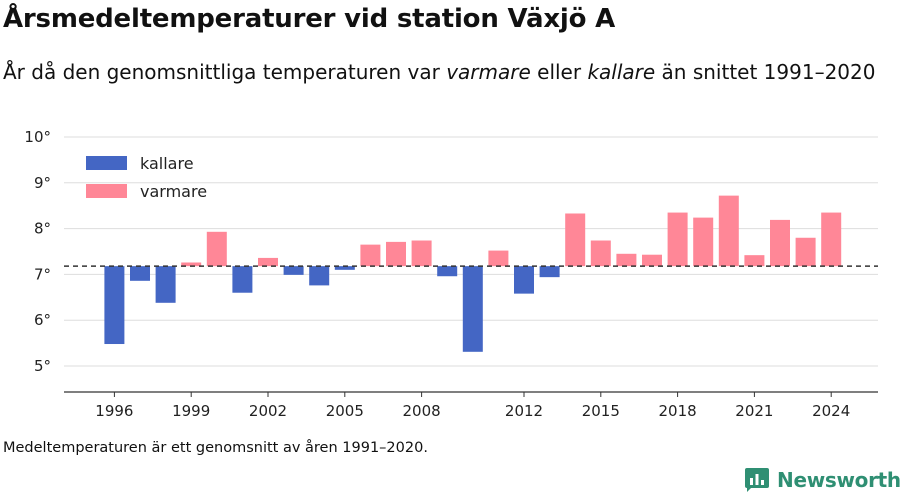 The height and width of the screenshot is (500, 900). What do you see at coordinates (524, 411) in the screenshot?
I see `x-tick-label: 2012` at bounding box center [524, 411].